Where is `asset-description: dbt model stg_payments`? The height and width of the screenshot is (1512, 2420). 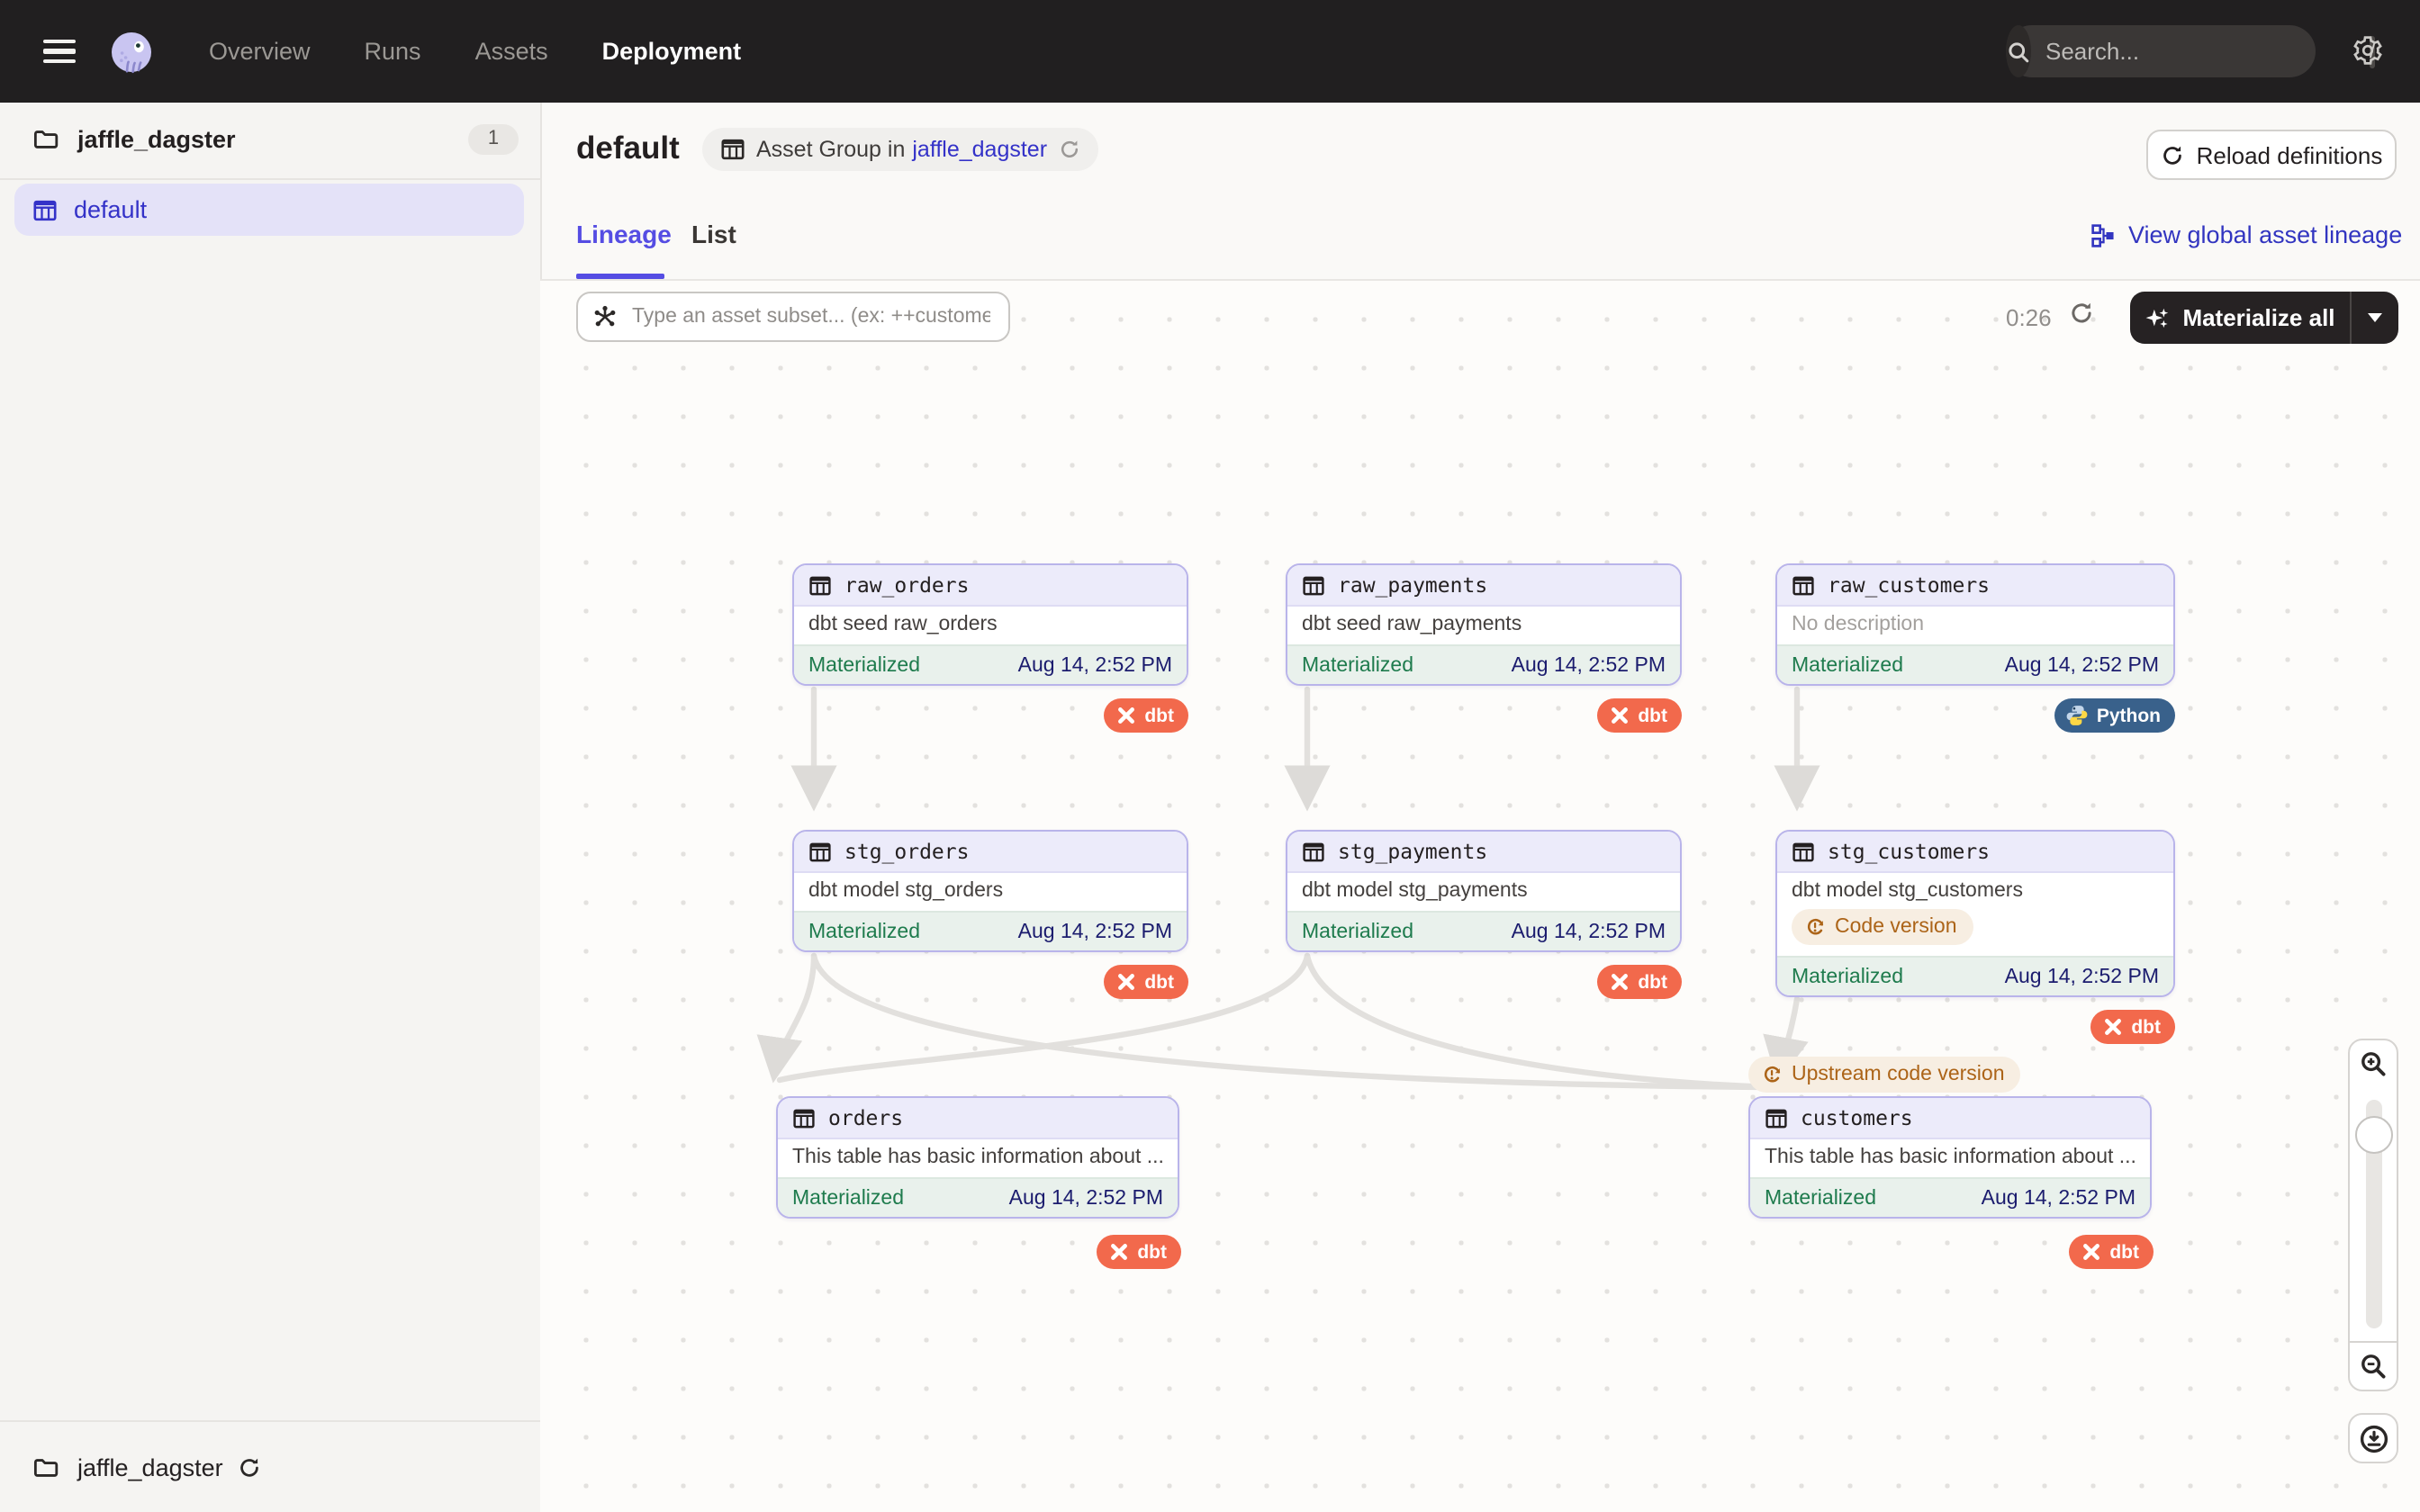
asset-description: dbt model stg_payments is located at coordinates (1415, 891).